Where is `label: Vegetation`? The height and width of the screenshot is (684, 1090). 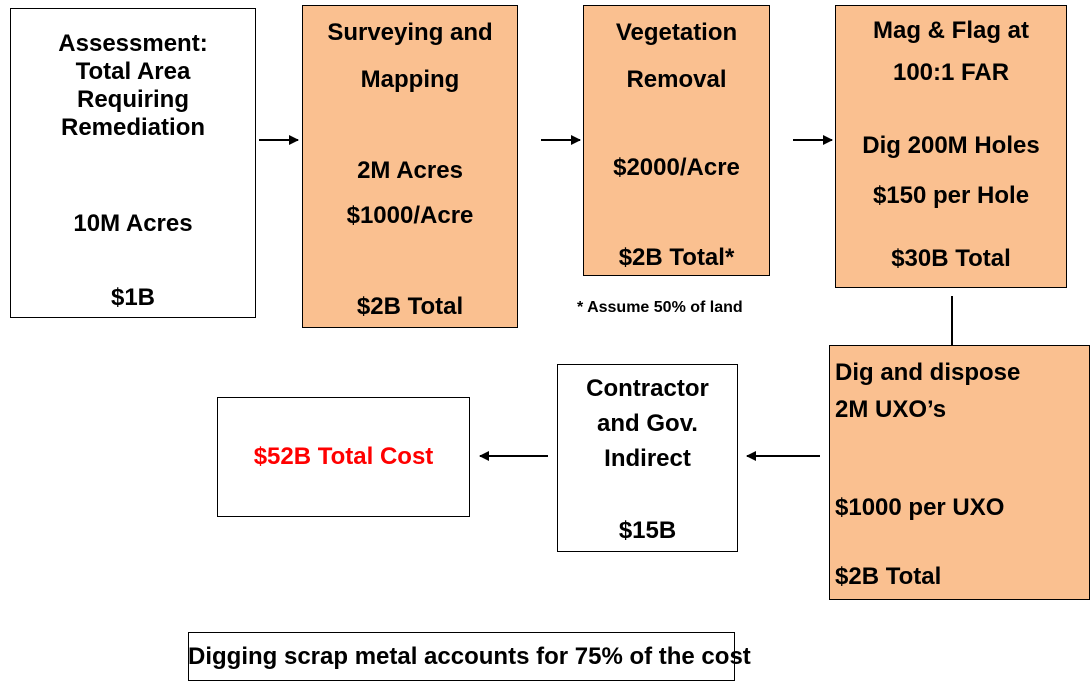
label: Vegetation is located at coordinates (676, 32).